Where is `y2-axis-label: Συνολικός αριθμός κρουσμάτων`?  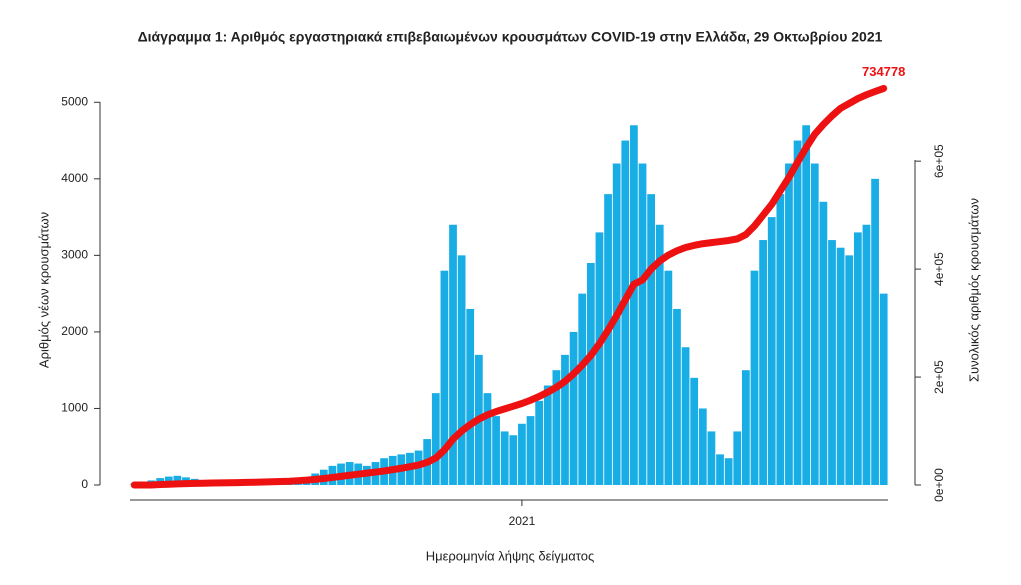
y2-axis-label: Συνολικός αριθμός κρουσμάτων is located at coordinates (973, 290).